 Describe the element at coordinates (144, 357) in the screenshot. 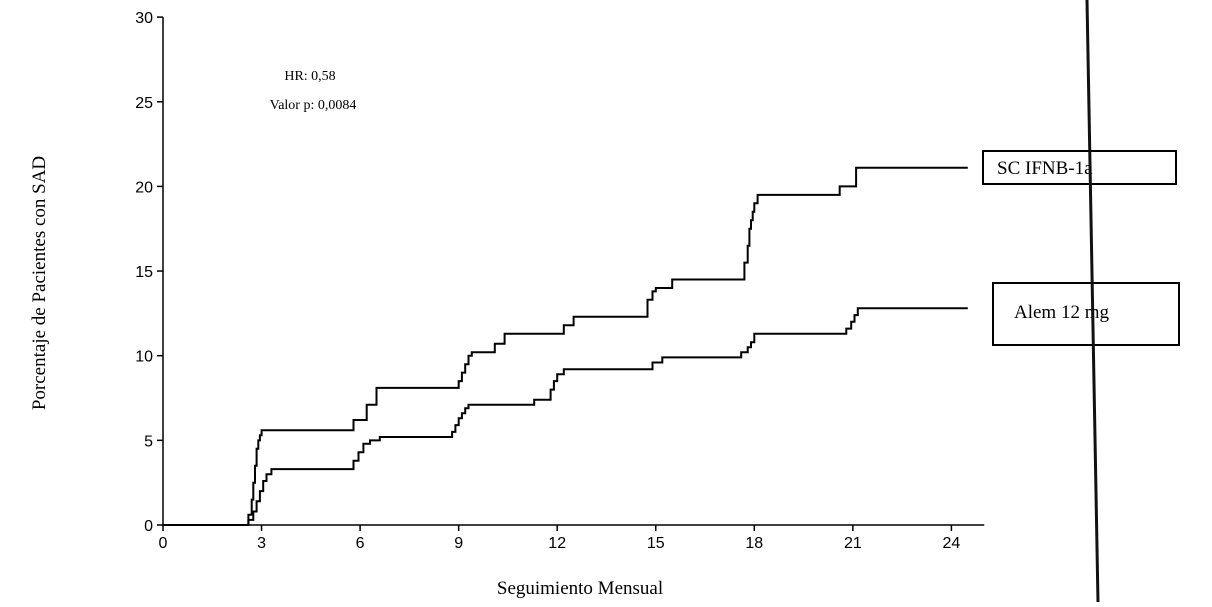

I see `y-tick-label-2: 10` at that location.